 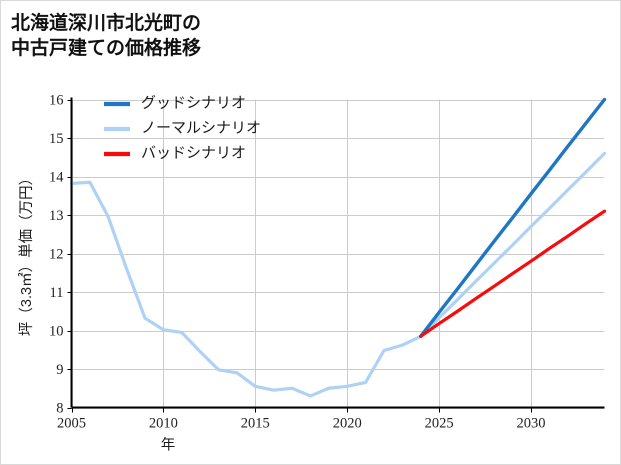 I want to click on legend-label-2: バッドシナリオ, so click(x=193, y=153).